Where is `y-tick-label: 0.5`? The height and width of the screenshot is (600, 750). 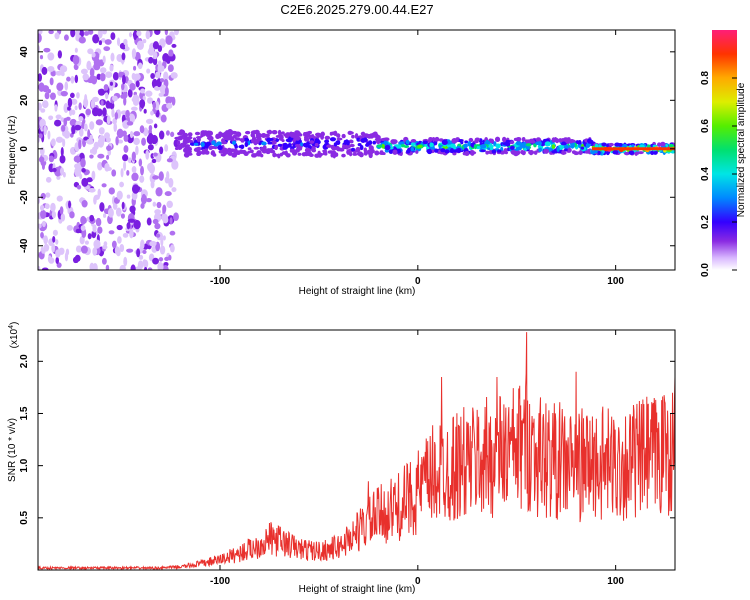 y-tick-label: 0.5 is located at coordinates (24, 517).